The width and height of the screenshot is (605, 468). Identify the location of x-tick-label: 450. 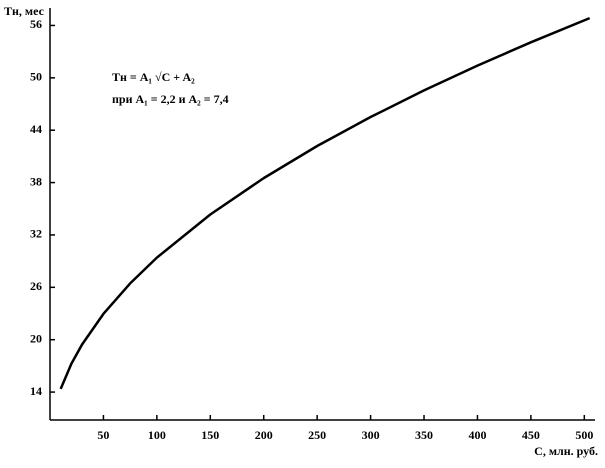
(531, 435).